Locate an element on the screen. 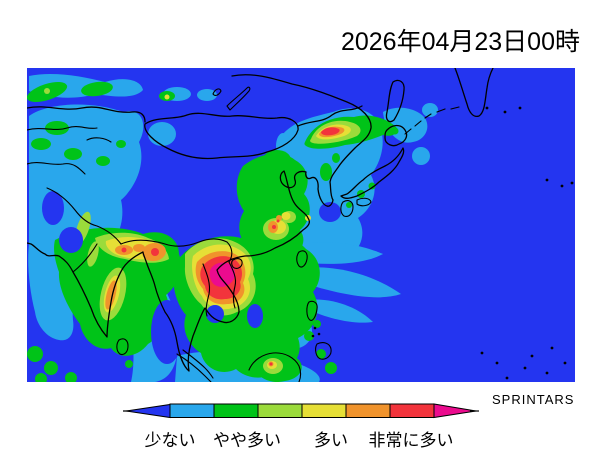  border-pak-india is located at coordinates (85, 258).